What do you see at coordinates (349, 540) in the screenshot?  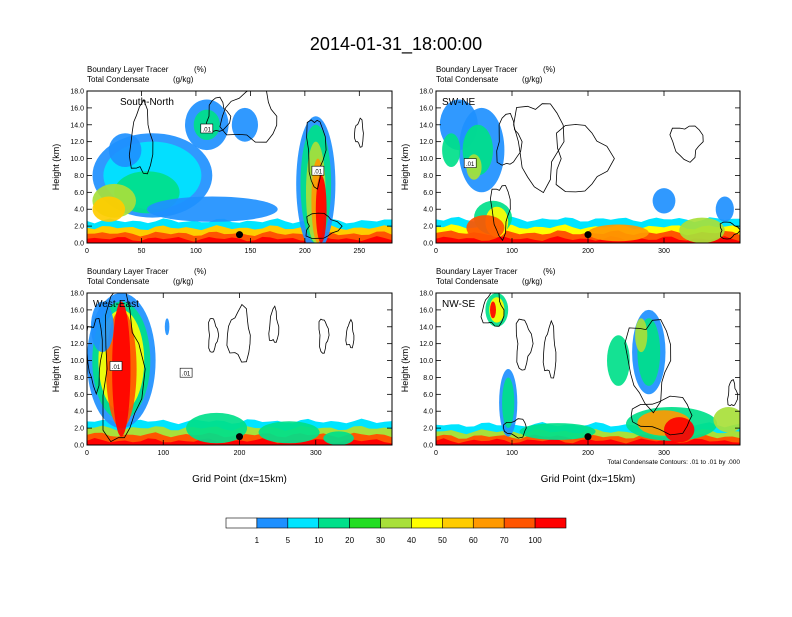 I see `colorbar-label: 20` at bounding box center [349, 540].